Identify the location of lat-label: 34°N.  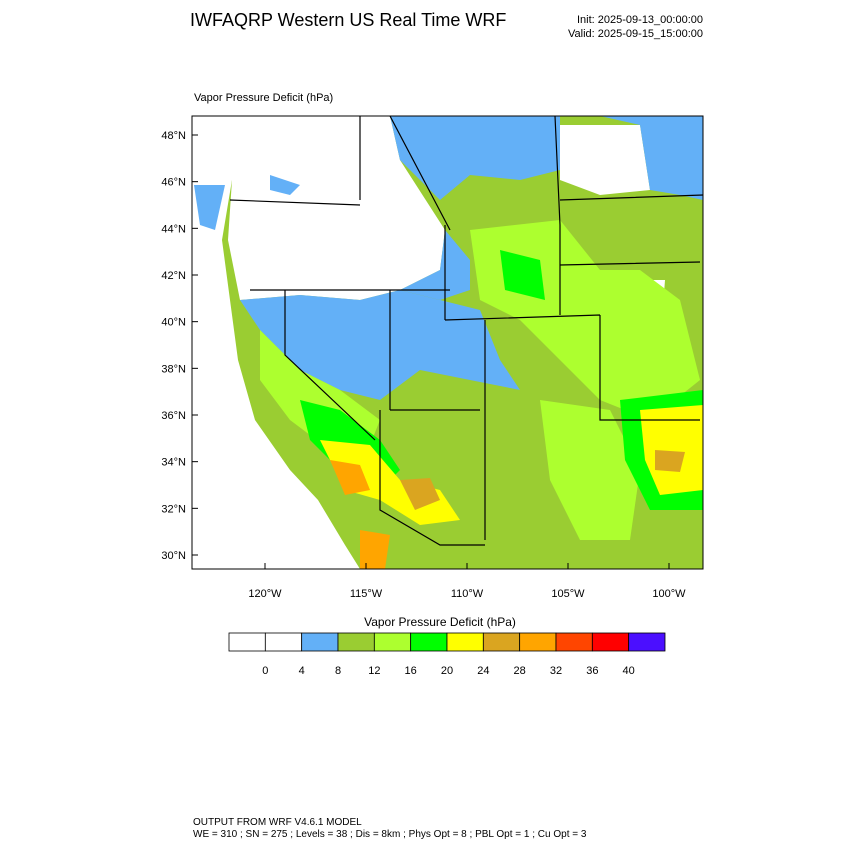
(173, 463).